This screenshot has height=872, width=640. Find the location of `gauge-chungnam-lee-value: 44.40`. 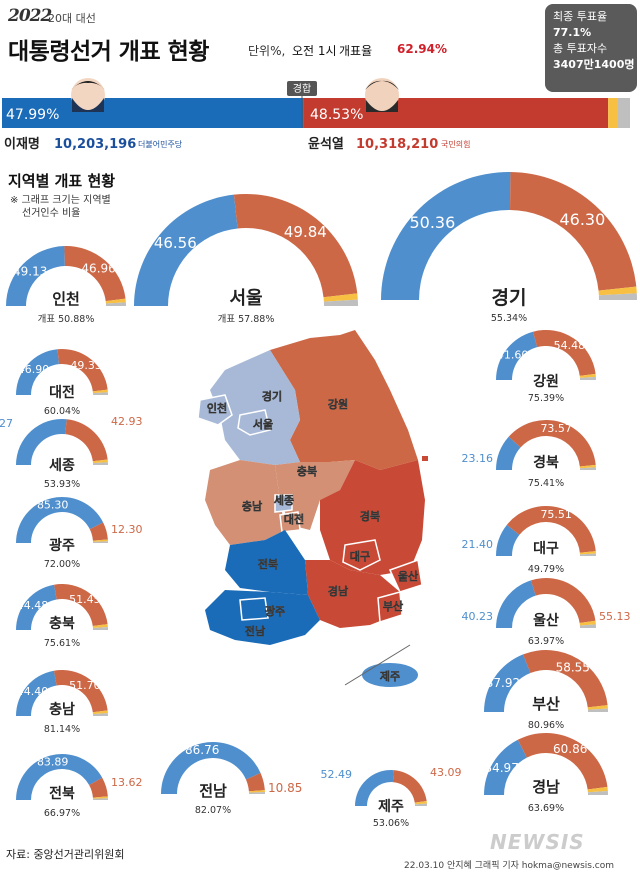

gauge-chungnam-lee-value: 44.40 is located at coordinates (33, 691).